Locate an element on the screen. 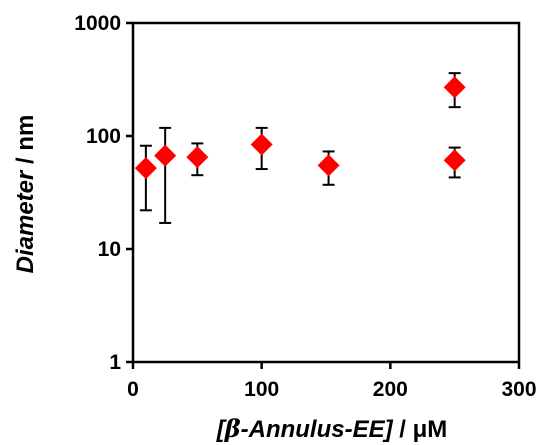 The height and width of the screenshot is (445, 544). x-tick-label: 100 is located at coordinates (261, 389).